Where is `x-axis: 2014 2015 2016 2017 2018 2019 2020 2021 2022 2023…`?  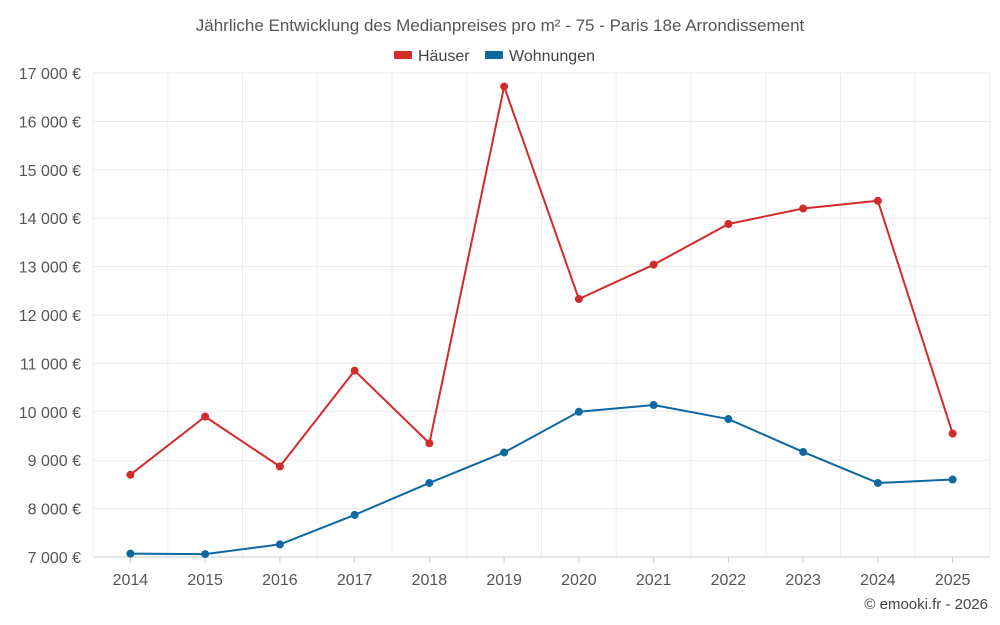
x-axis: 2014 2015 2016 2017 2018 2019 2020 2021 2022 2023… is located at coordinates (541, 572).